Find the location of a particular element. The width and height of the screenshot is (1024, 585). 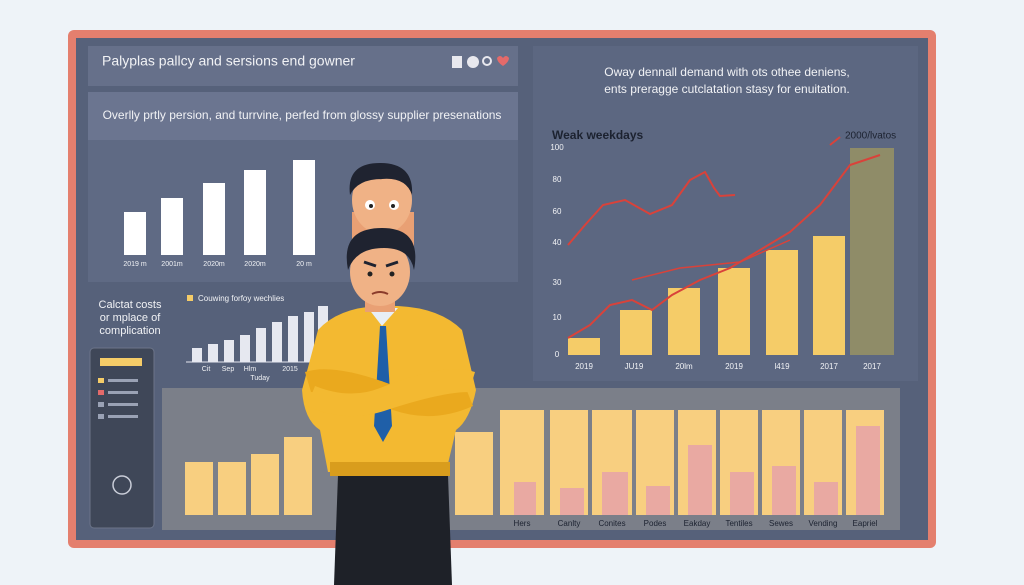

x-label: 2019 m is located at coordinates (135, 264).